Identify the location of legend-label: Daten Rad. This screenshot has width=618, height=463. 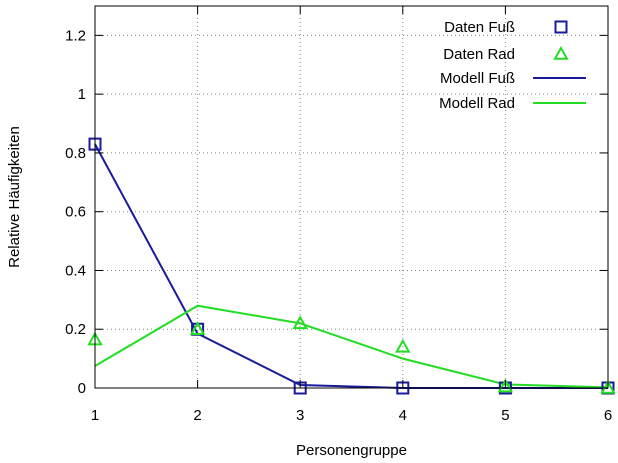
(479, 54).